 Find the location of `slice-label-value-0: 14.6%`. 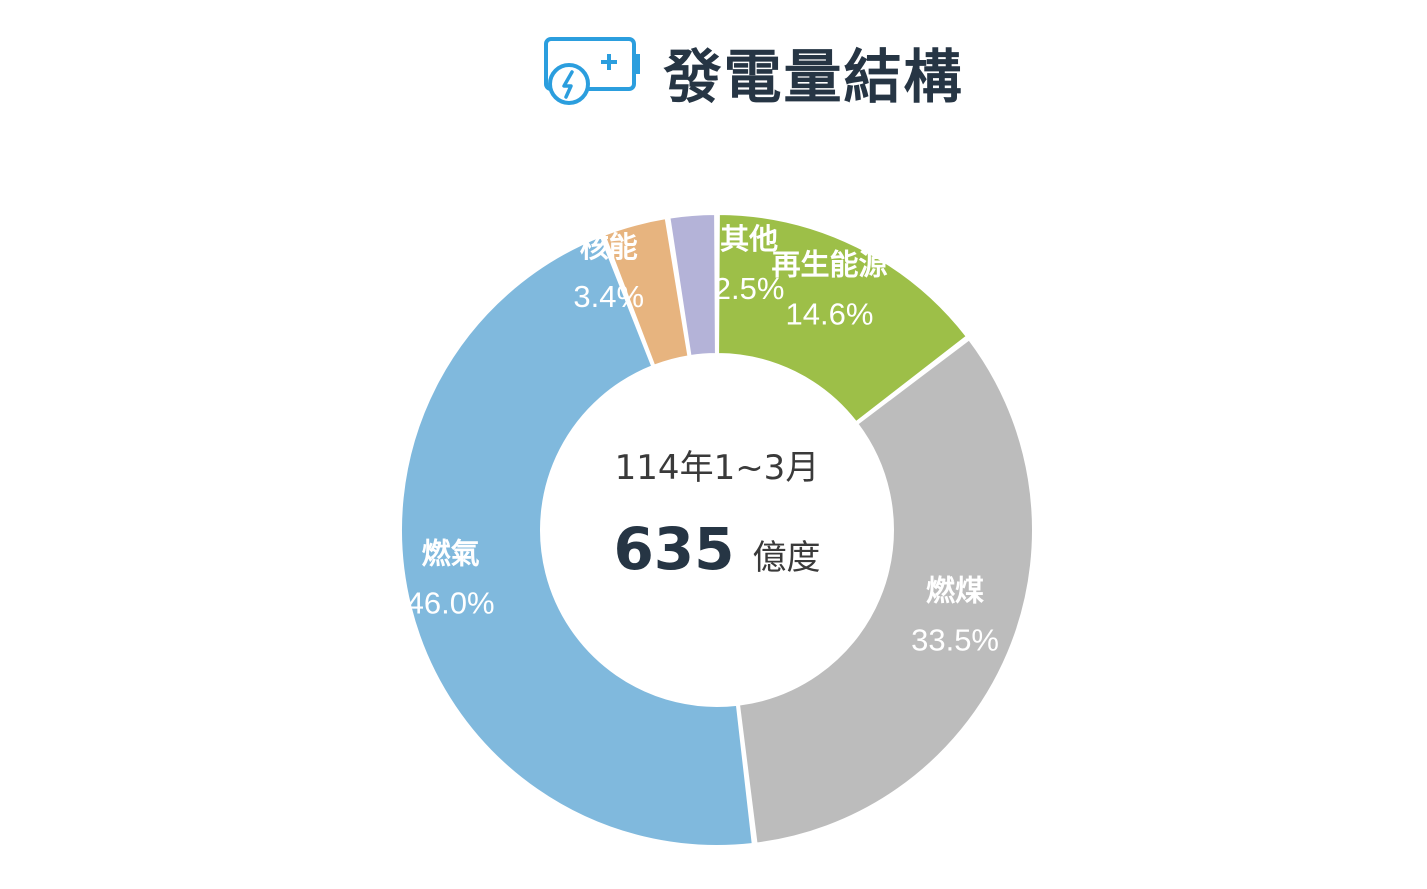

slice-label-value-0: 14.6% is located at coordinates (830, 313).